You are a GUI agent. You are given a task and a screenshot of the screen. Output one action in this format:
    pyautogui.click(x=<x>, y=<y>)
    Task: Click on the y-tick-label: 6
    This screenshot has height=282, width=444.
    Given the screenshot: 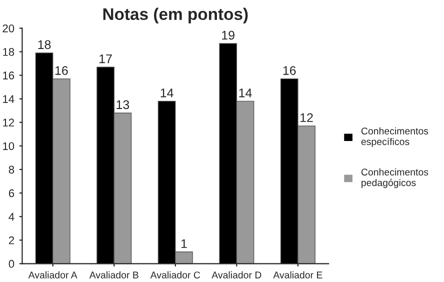 What is the action you would take?
    pyautogui.click(x=11, y=193)
    